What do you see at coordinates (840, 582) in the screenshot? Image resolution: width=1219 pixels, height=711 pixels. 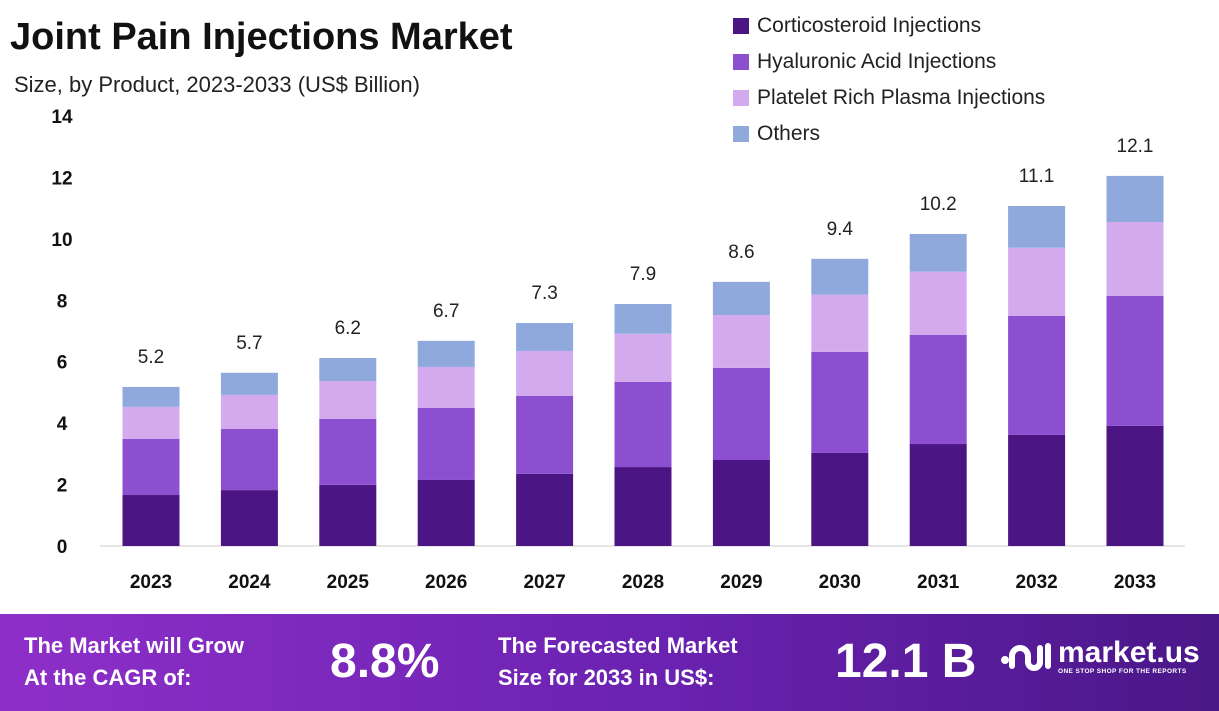 I see `x-tick-label: 2030` at bounding box center [840, 582].